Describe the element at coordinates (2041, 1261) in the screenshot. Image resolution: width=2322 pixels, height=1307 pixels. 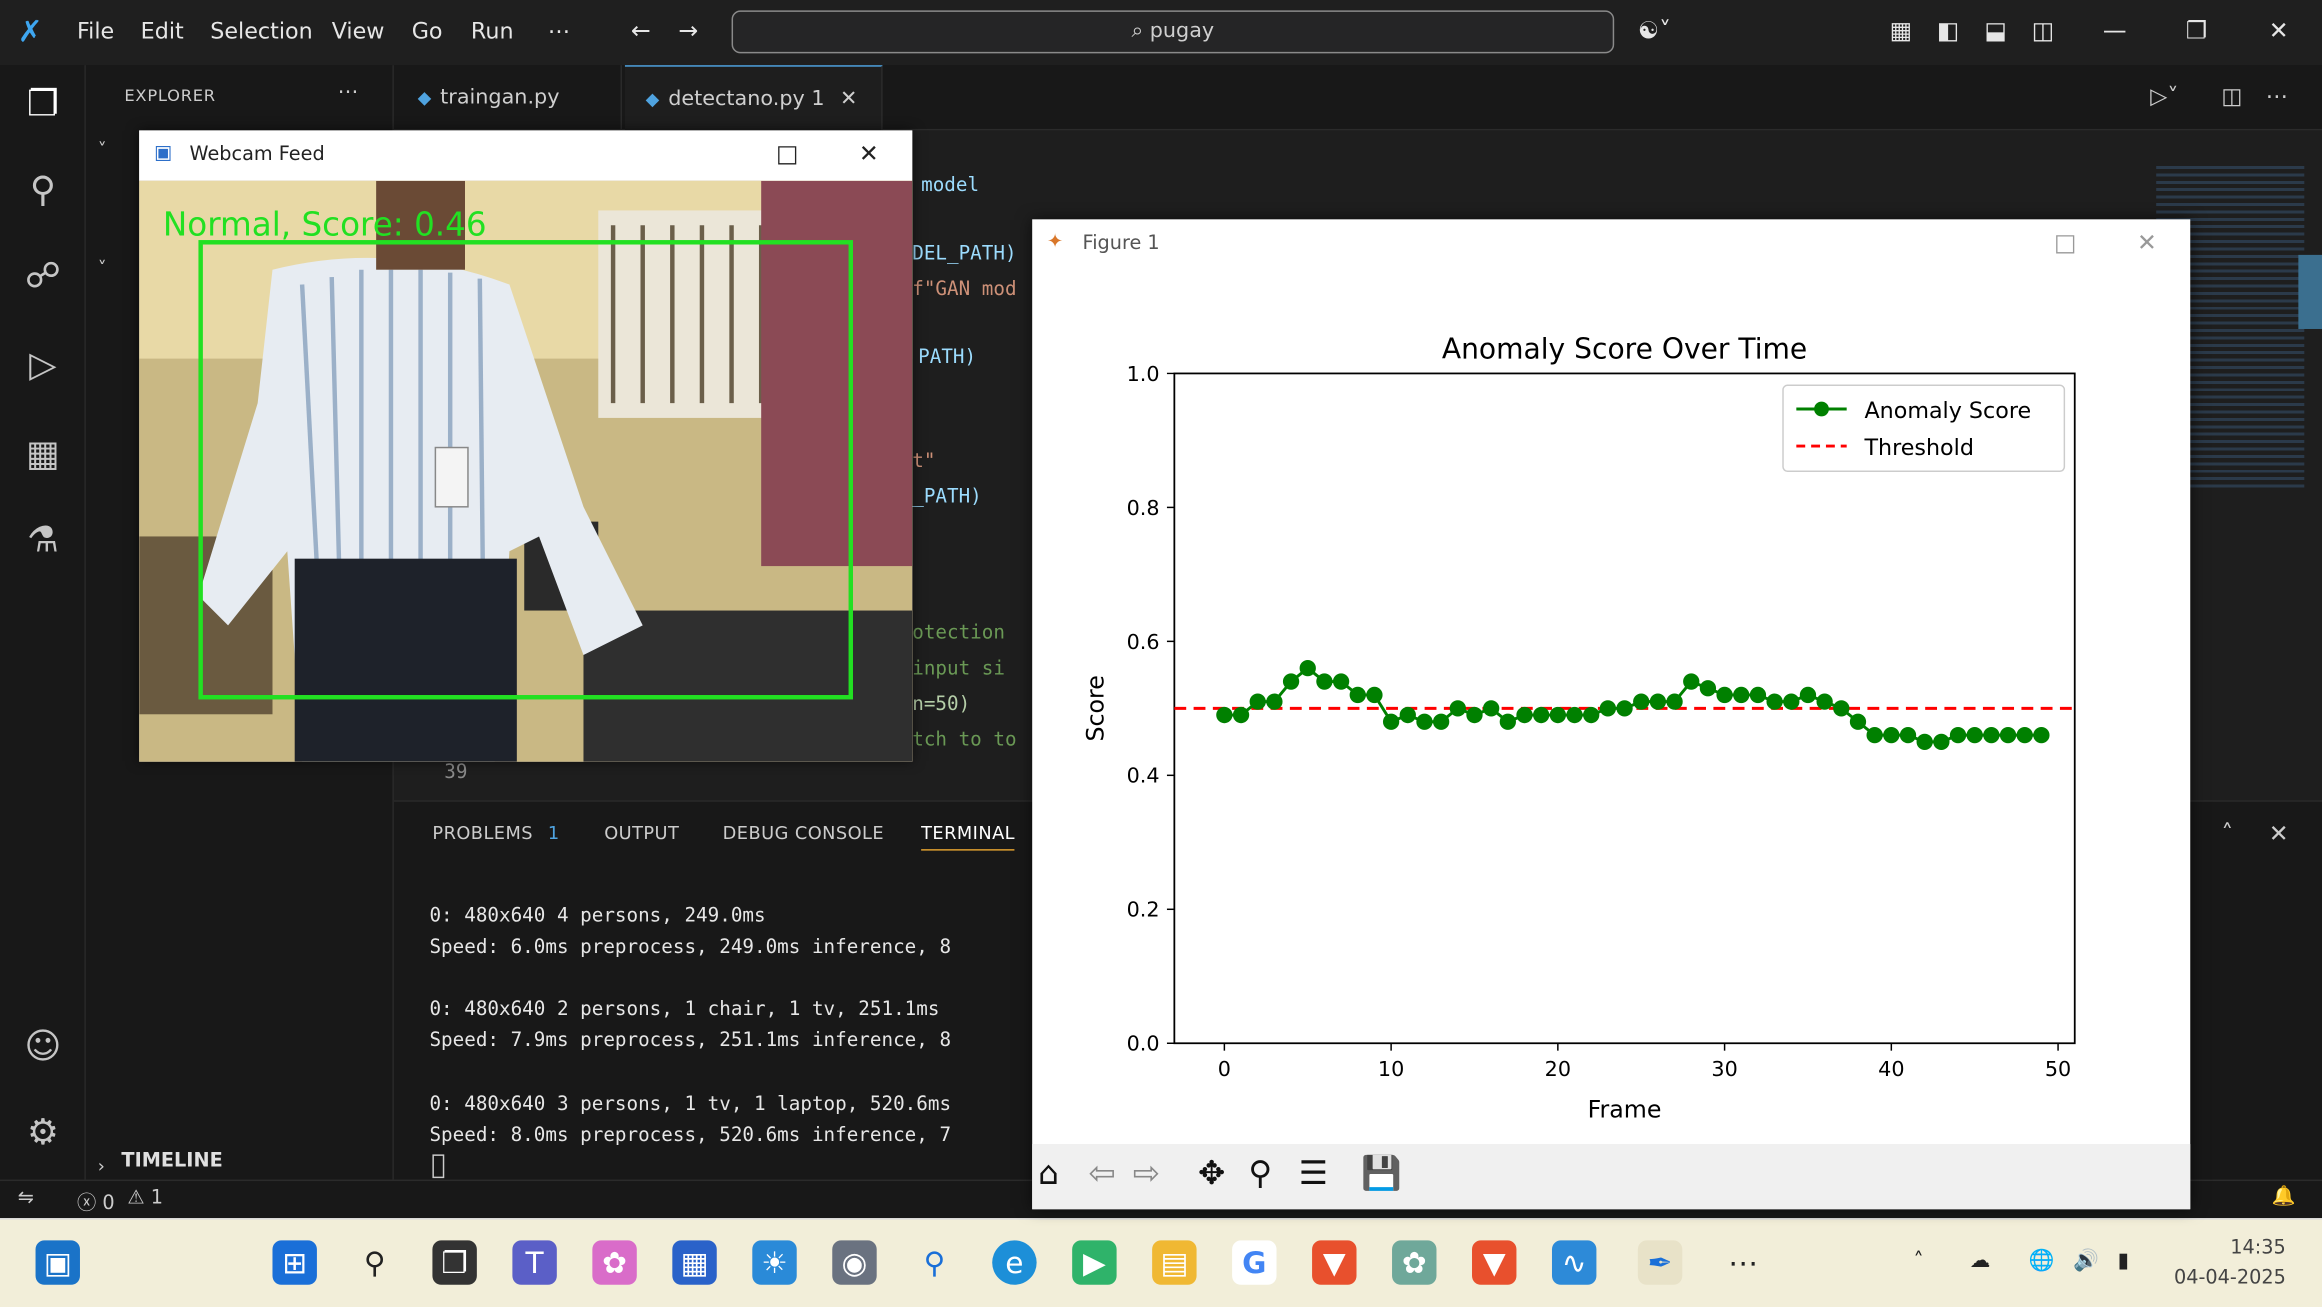
I see `language-icon: 🌐` at that location.